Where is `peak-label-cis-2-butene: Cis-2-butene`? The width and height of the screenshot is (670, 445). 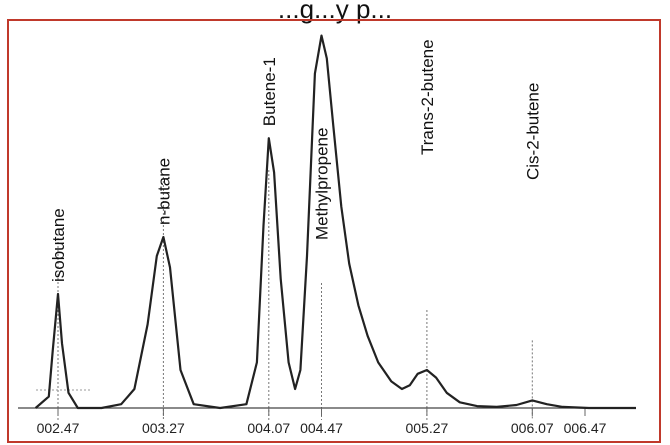 peak-label-cis-2-butene: Cis-2-butene is located at coordinates (532, 131).